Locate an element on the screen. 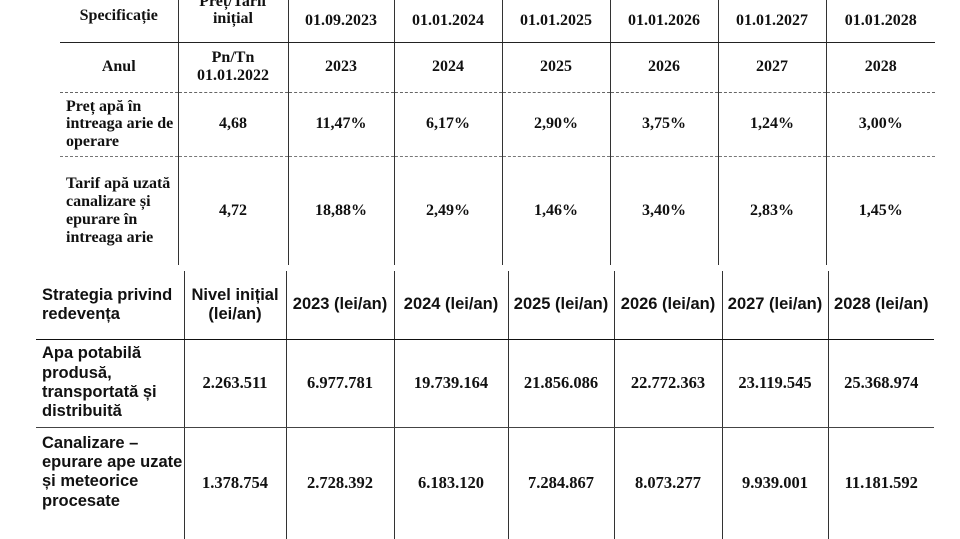  cell-value: 2,83% is located at coordinates (772, 210).